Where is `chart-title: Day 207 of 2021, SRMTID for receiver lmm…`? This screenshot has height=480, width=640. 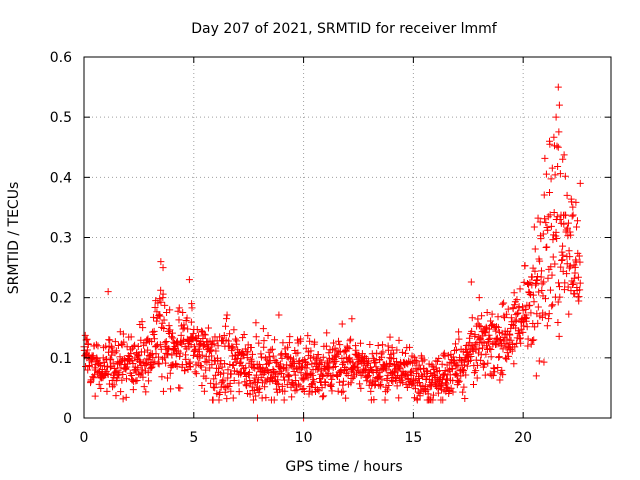
chart-title: Day 207 of 2021, SRMTID for receiver lmm… is located at coordinates (344, 29).